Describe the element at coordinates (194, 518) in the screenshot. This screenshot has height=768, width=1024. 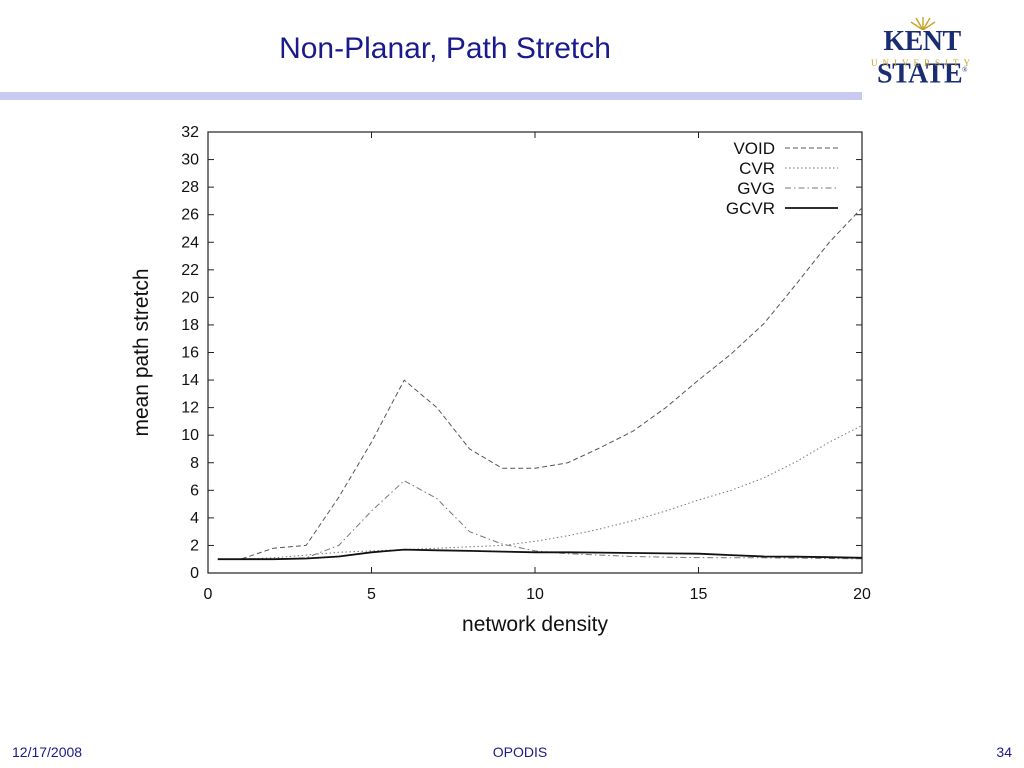
I see `y-tick-label: 4` at that location.